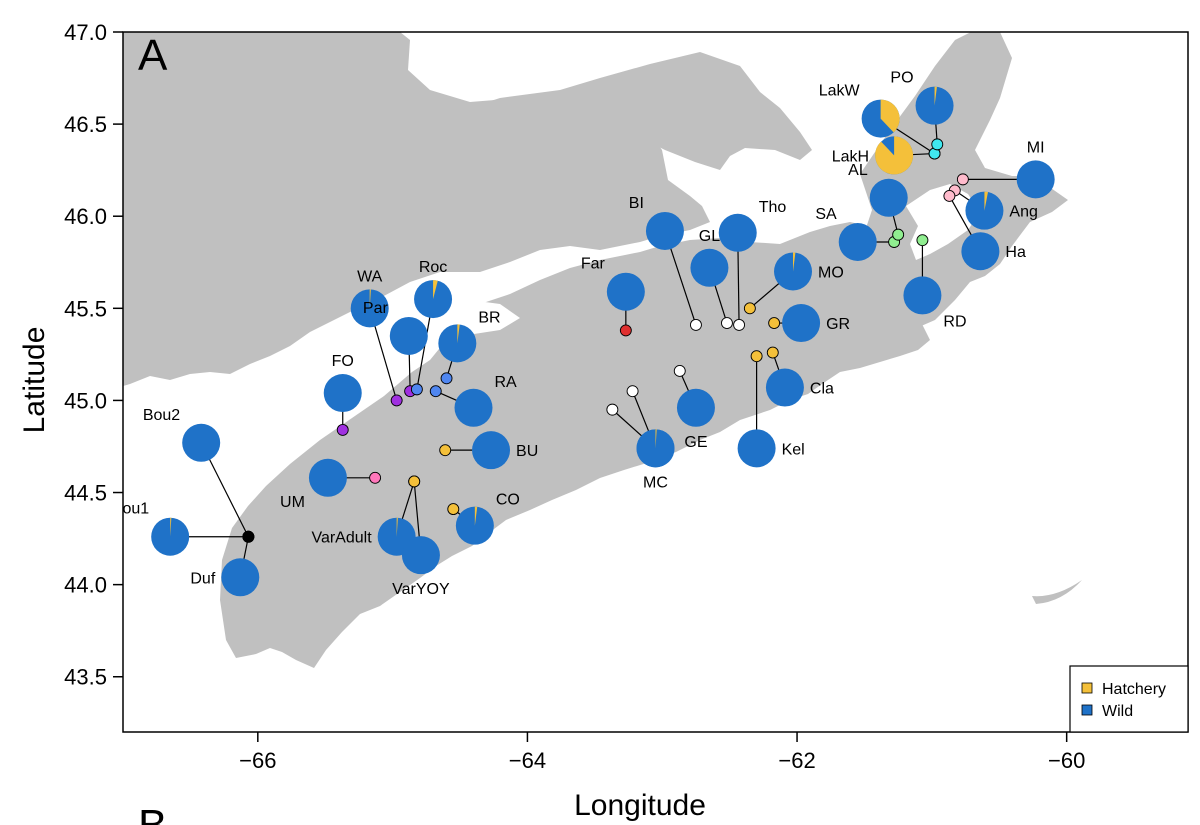 The width and height of the screenshot is (1200, 825). Describe the element at coordinates (1129, 699) in the screenshot. I see `legend: Hatchery Wild` at that location.